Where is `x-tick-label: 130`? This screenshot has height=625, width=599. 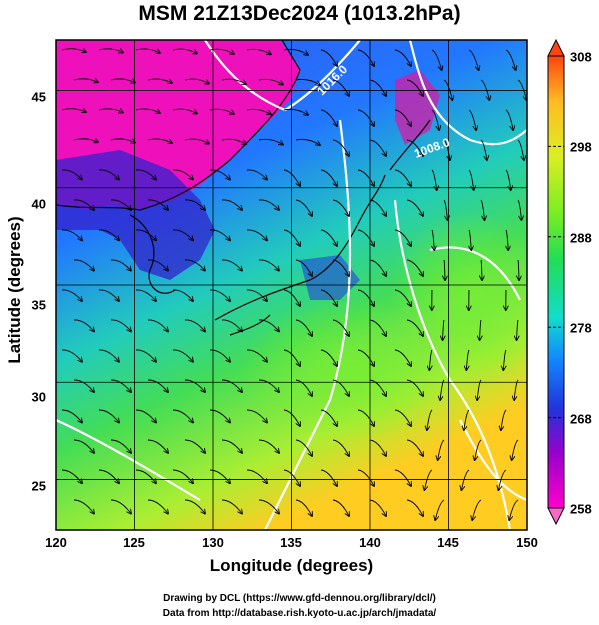 x-tick-label: 130 is located at coordinates (213, 542).